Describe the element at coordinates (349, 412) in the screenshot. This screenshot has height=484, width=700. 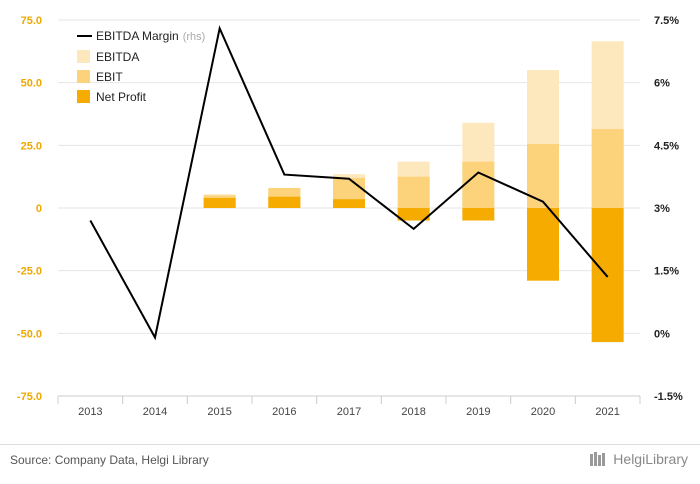
I see `x-tick-label: 2017` at that location.